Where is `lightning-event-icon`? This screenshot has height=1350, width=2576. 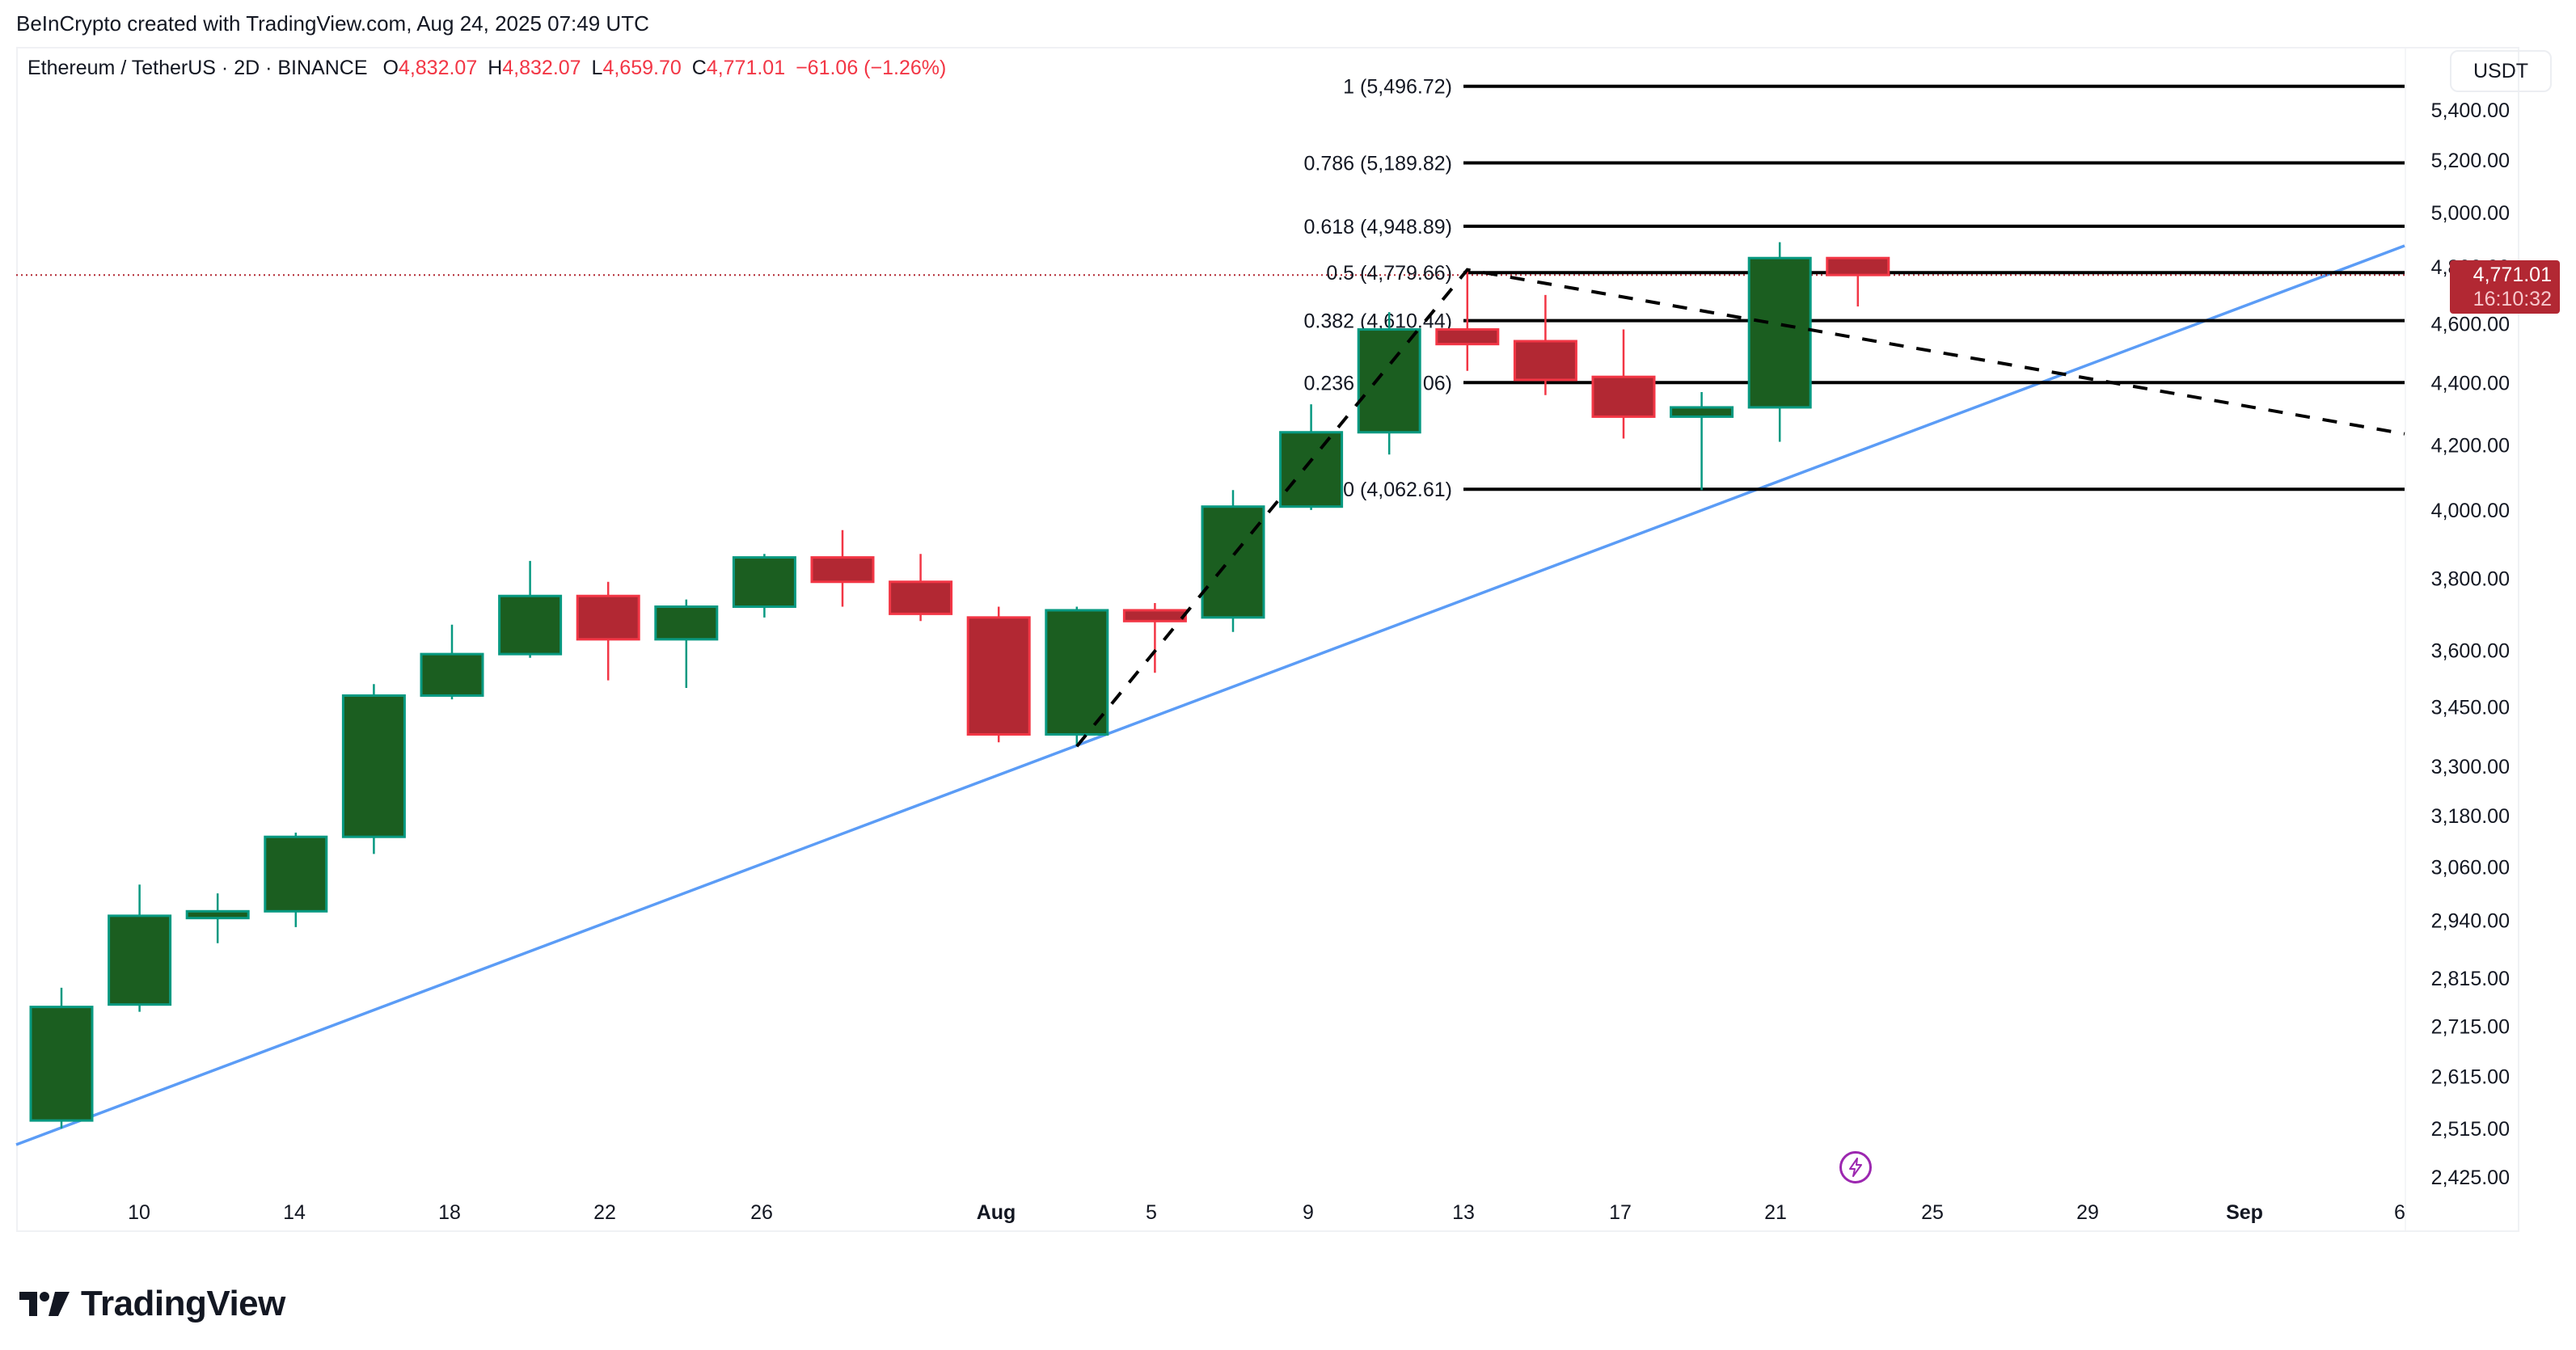 lightning-event-icon is located at coordinates (1855, 1167).